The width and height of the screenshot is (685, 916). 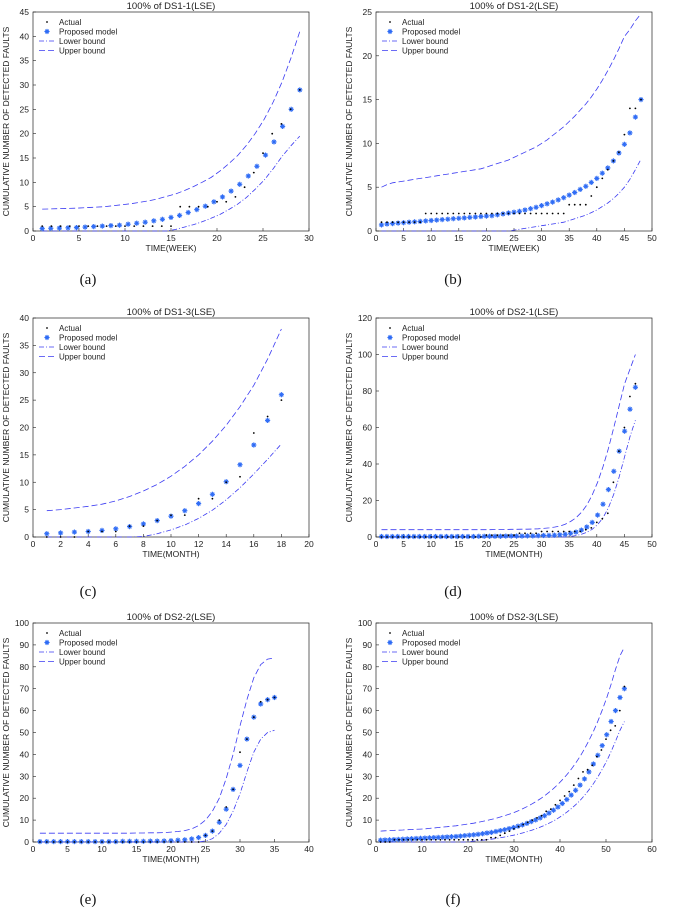 What do you see at coordinates (349, 121) in the screenshot?
I see `y-axis-label: CUMULATIVE NUMBER OF DETECTED FAULTS` at bounding box center [349, 121].